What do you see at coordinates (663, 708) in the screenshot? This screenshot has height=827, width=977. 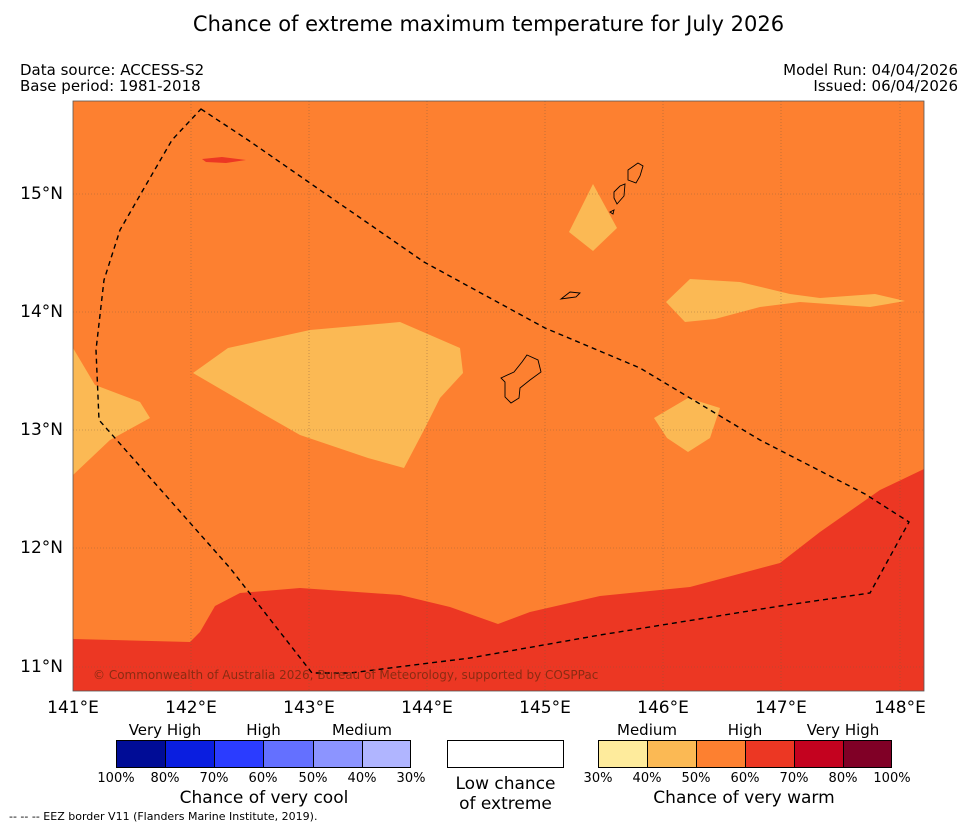 I see `lon-label-146e: 146°E` at bounding box center [663, 708].